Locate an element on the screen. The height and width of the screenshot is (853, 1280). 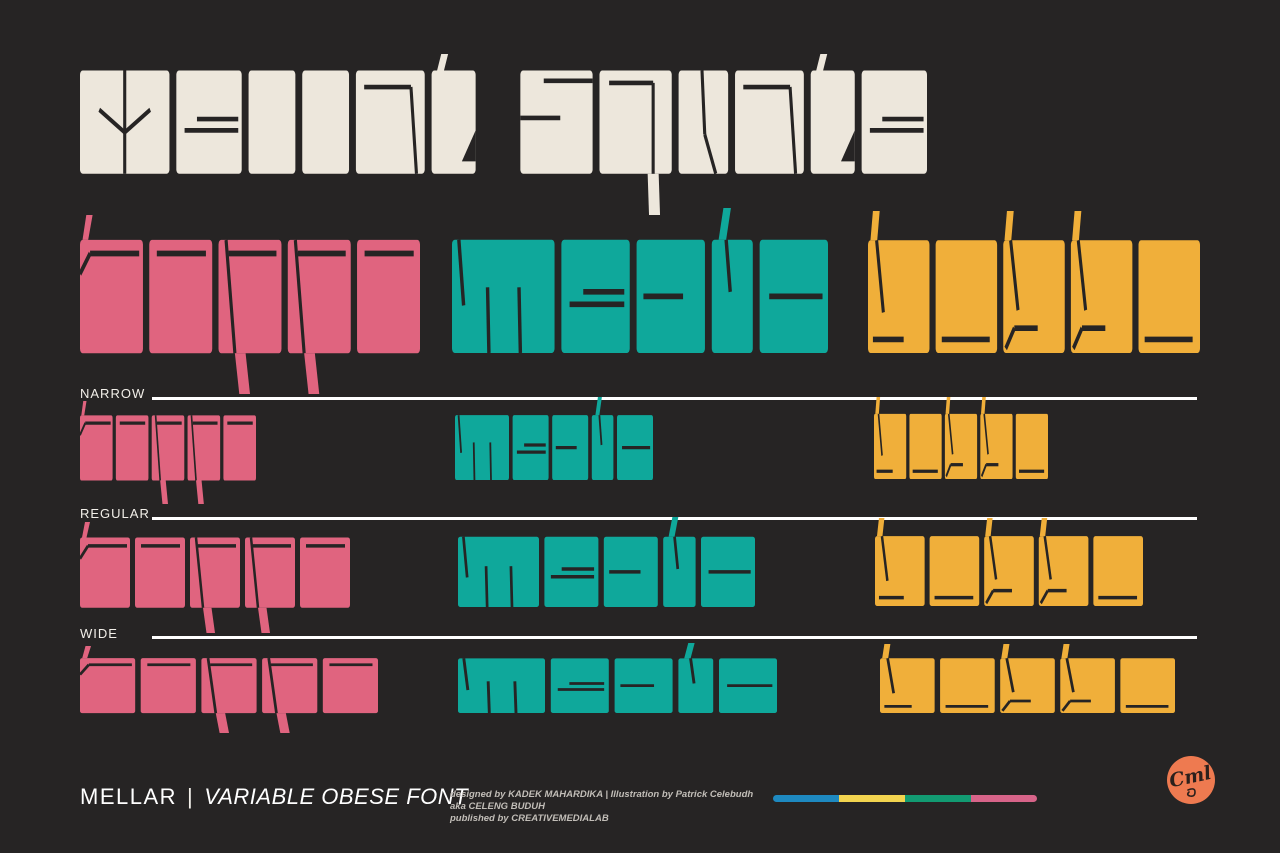
toppo-wordmark-wide is located at coordinates (229, 689).